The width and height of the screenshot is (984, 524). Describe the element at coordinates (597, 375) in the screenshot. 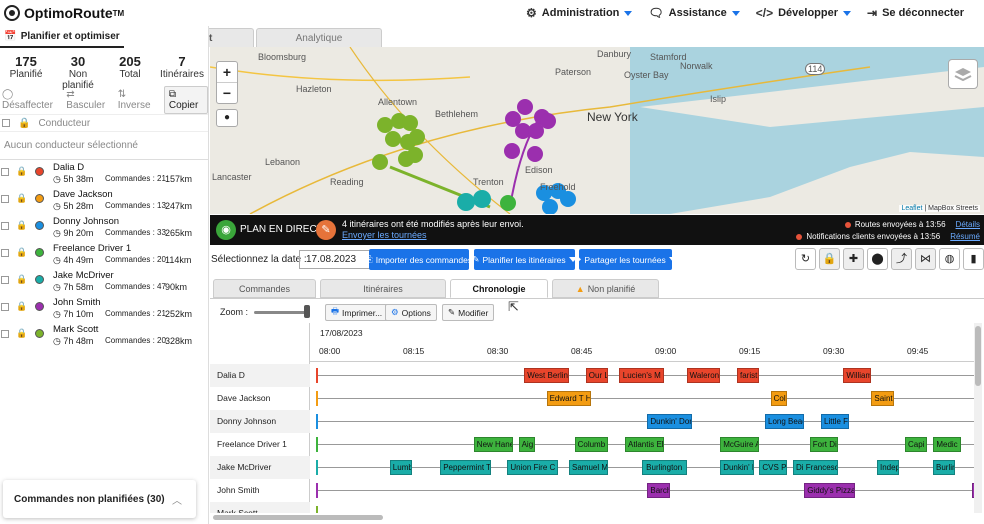

I see `timeline-order-block: Our L` at that location.